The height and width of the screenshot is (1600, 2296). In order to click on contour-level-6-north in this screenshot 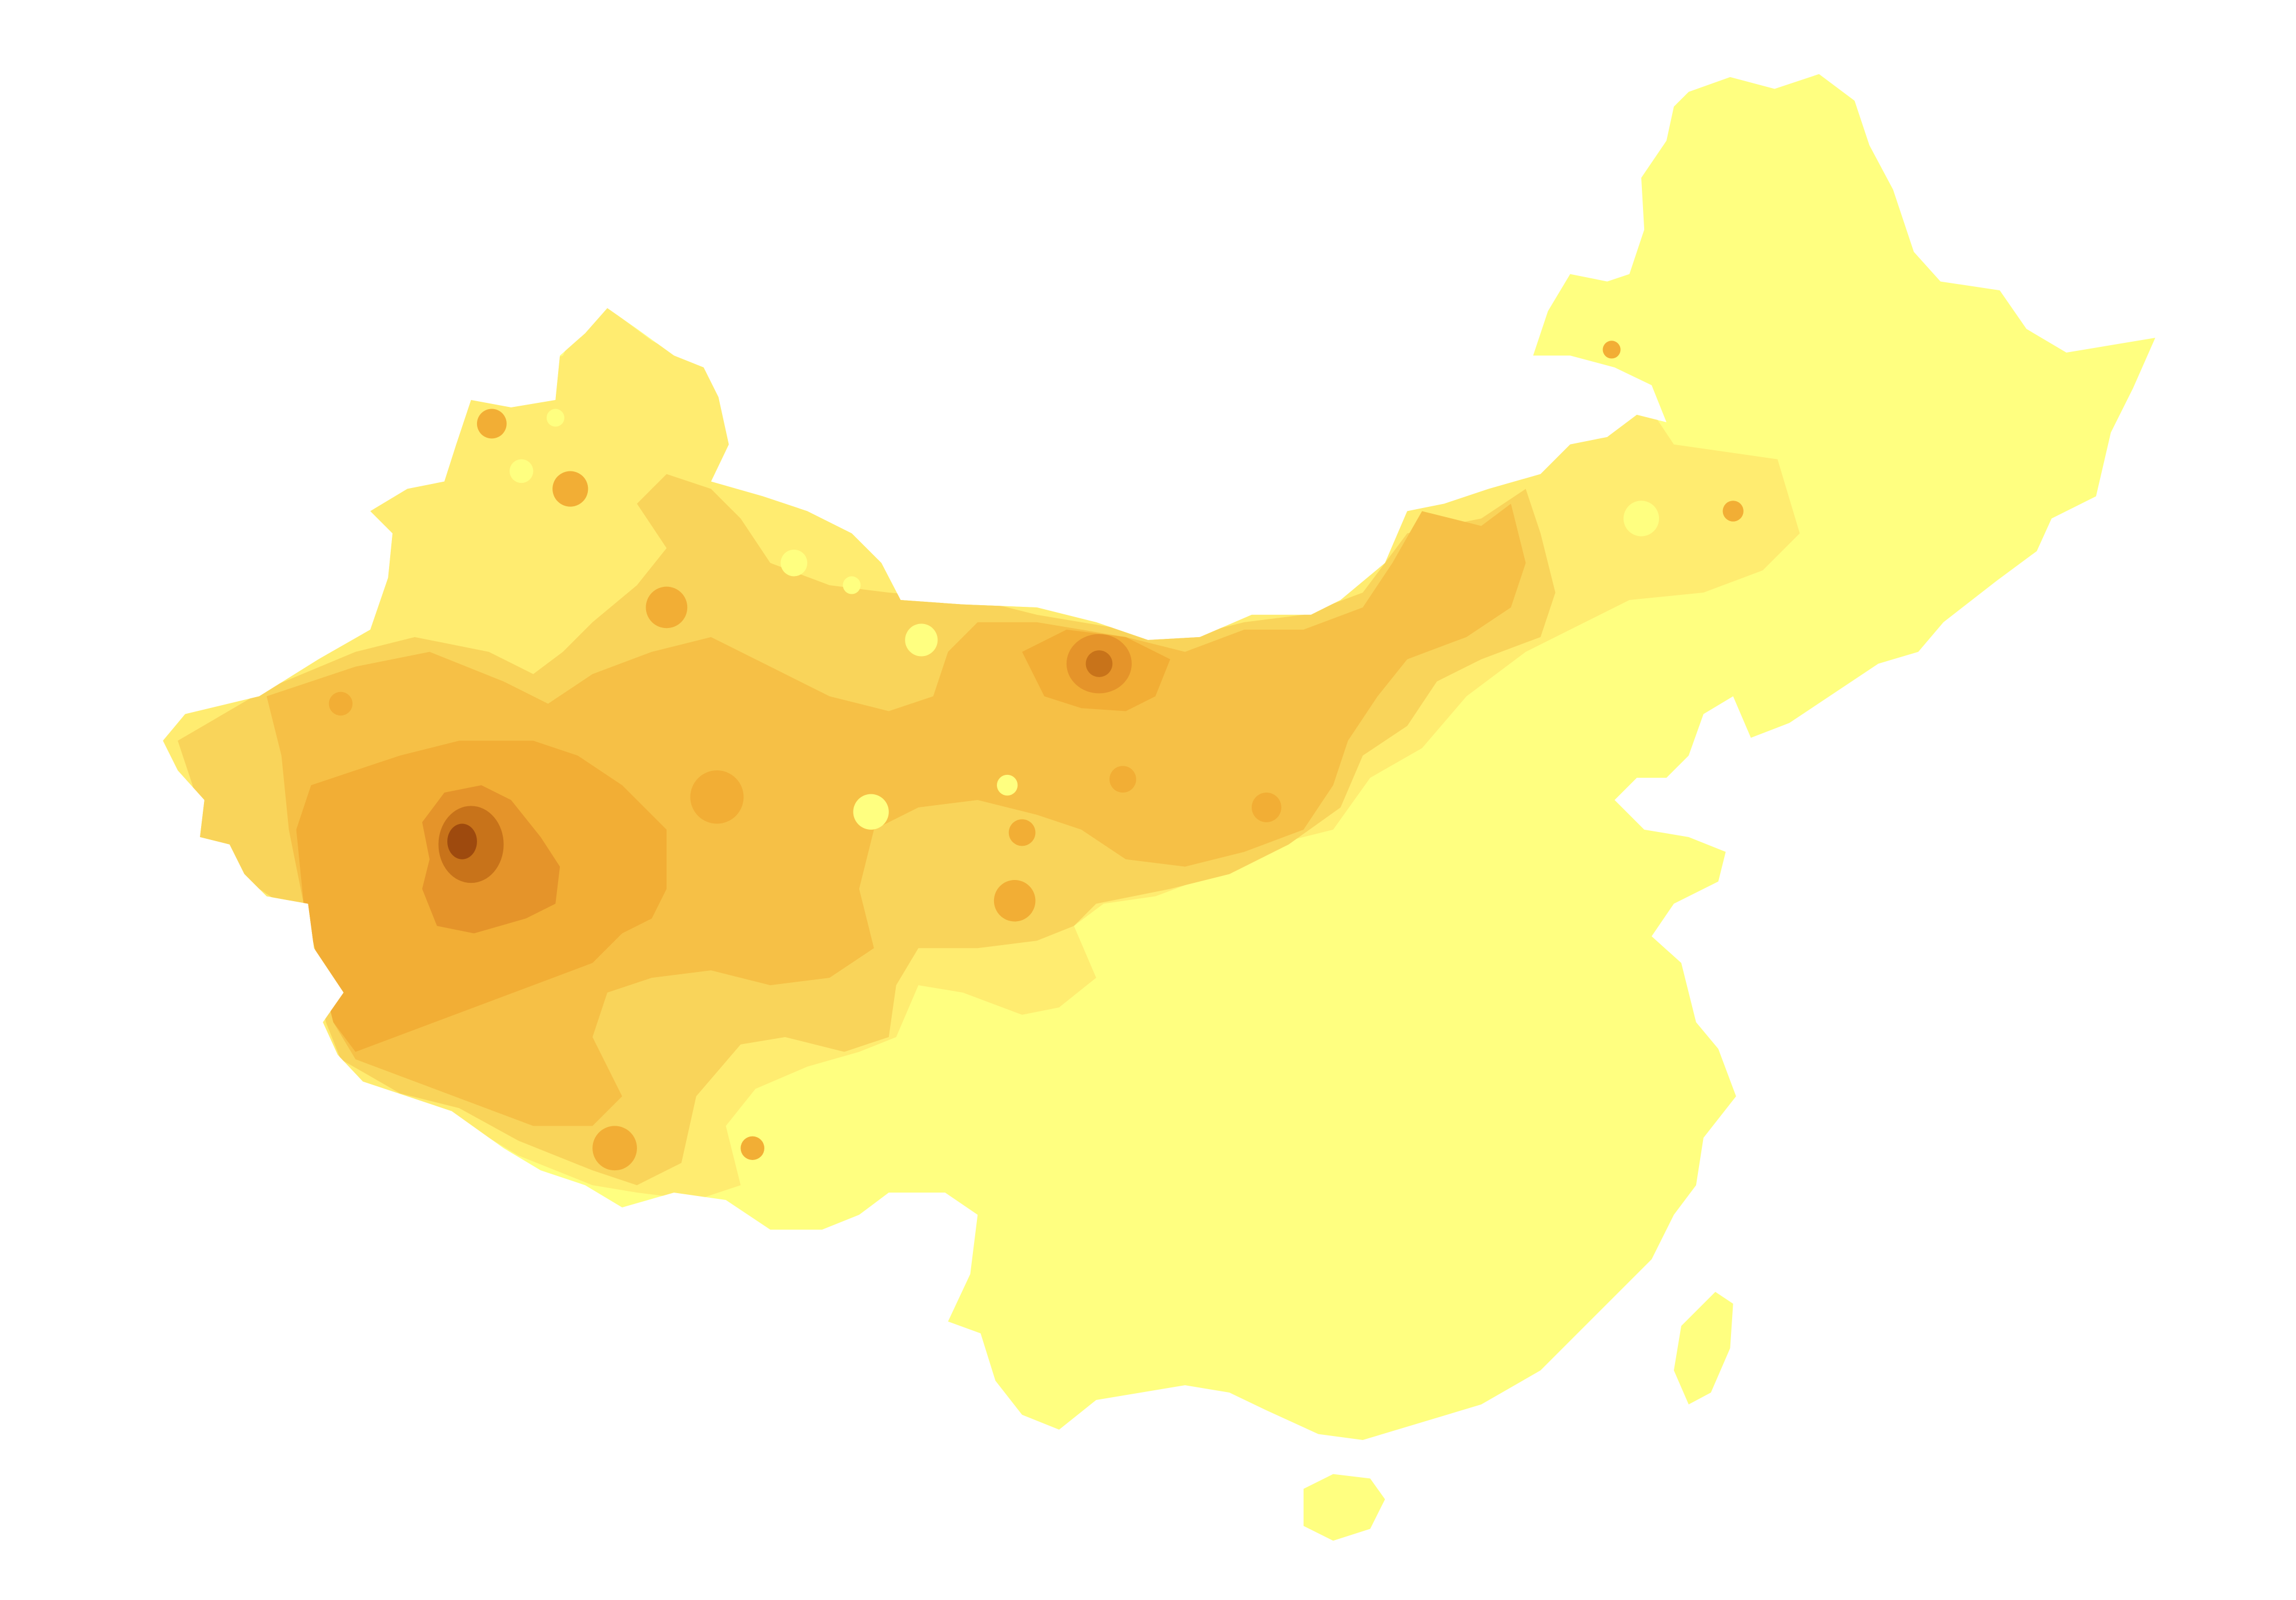, I will do `click(1099, 663)`.